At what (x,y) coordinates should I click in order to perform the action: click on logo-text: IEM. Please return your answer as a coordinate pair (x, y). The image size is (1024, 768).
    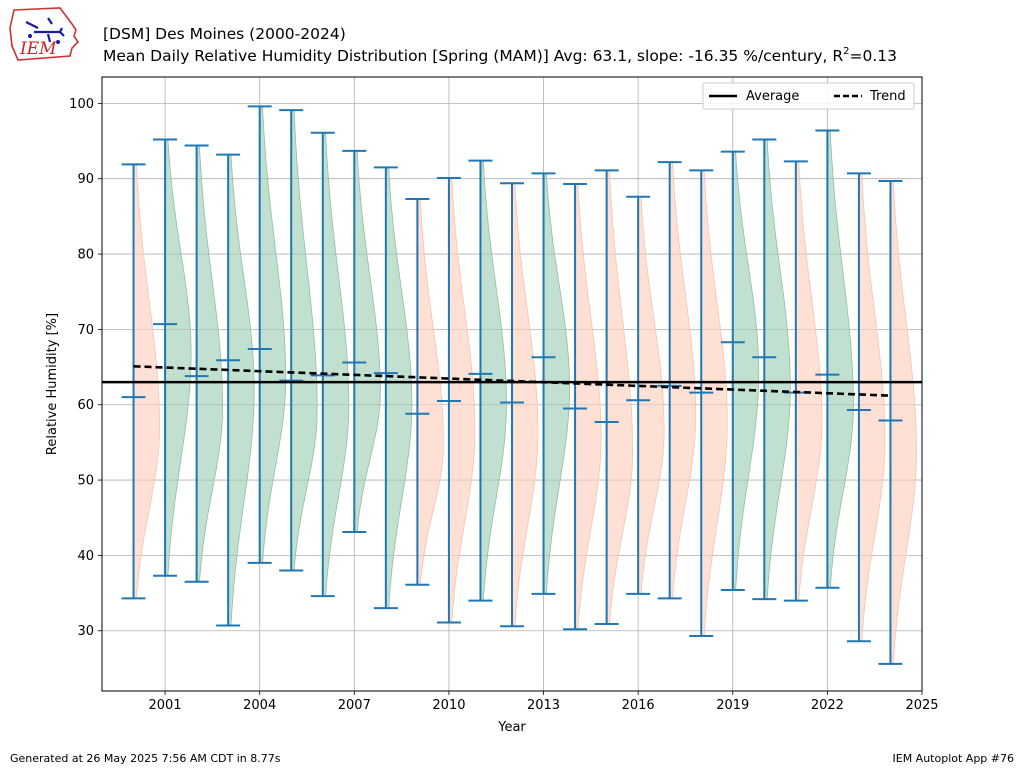
    Looking at the image, I should click on (38, 49).